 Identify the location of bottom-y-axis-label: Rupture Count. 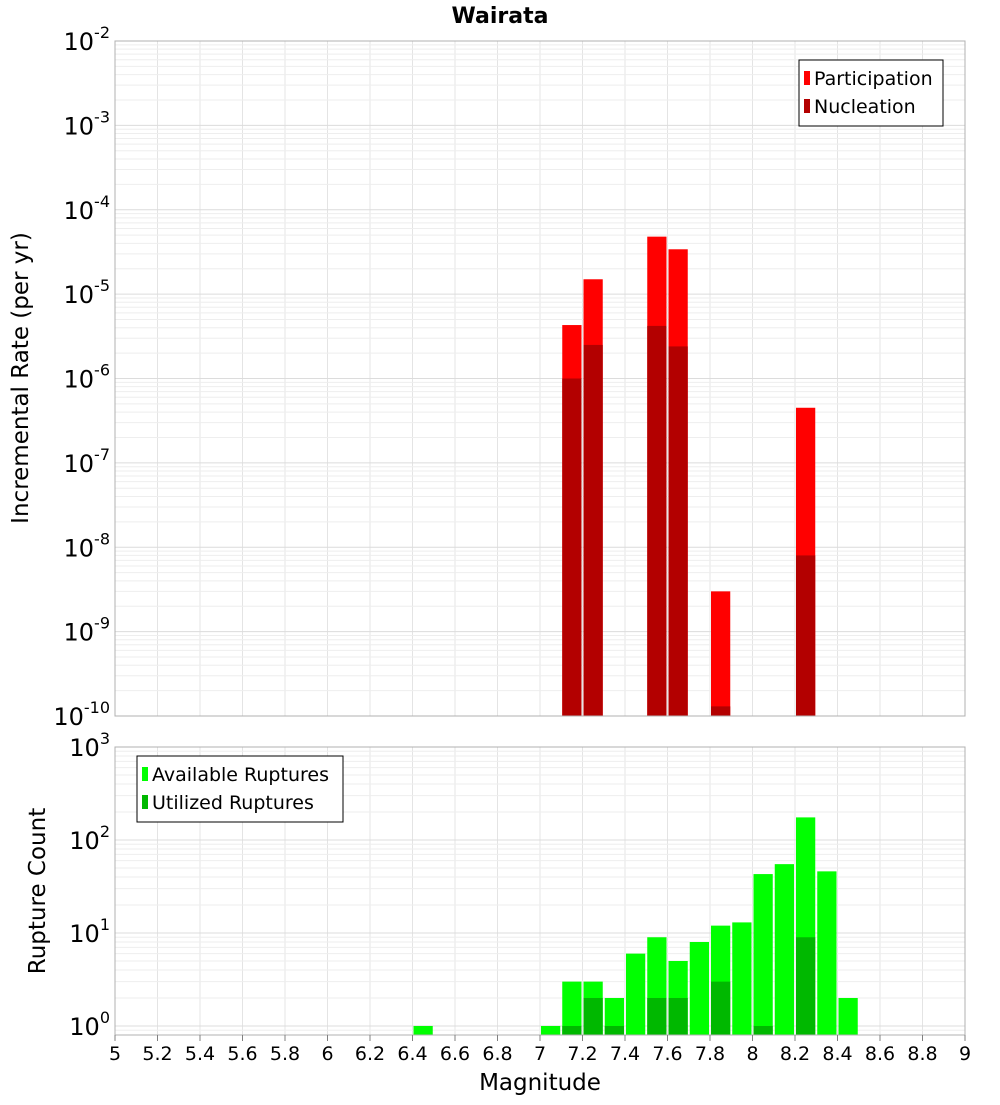
(38, 891).